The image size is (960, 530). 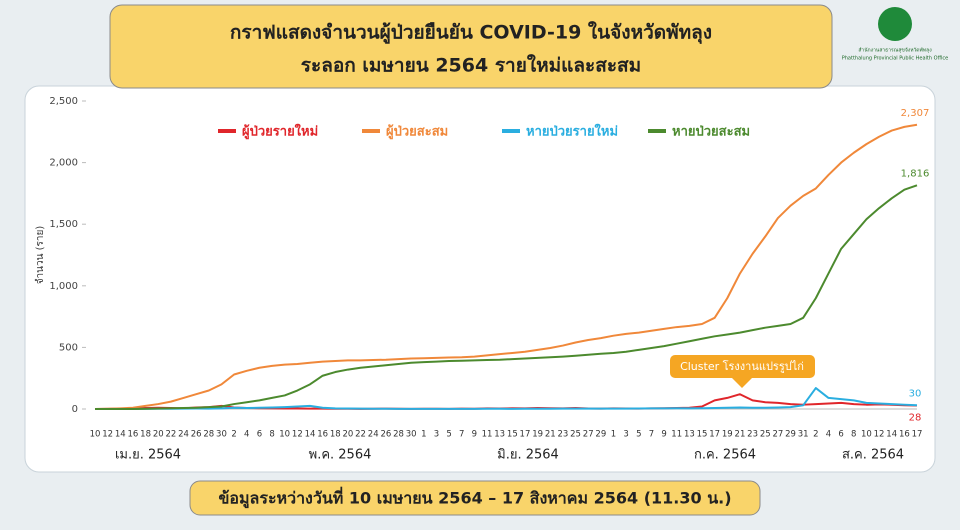 What do you see at coordinates (803, 435) in the screenshot?
I see `x-tick-label: 31` at bounding box center [803, 435].